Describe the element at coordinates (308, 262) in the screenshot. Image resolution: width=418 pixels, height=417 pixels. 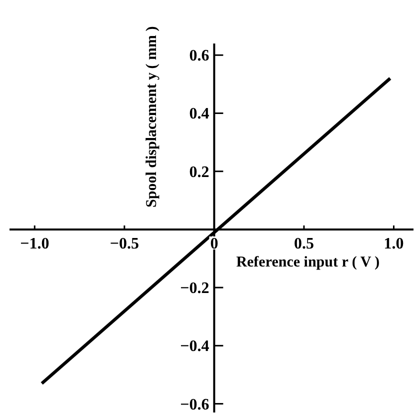
I see `x-axis-title: Reference input r ( V )` at that location.